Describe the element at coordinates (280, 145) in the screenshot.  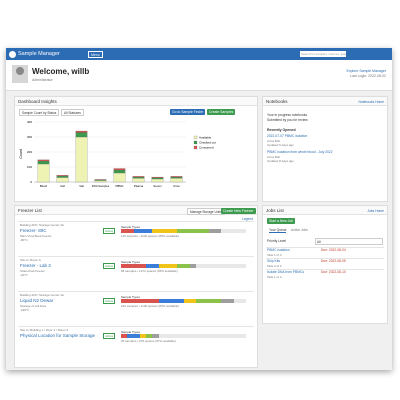
I see `notebook-updated: Updated 6 days ago` at that location.